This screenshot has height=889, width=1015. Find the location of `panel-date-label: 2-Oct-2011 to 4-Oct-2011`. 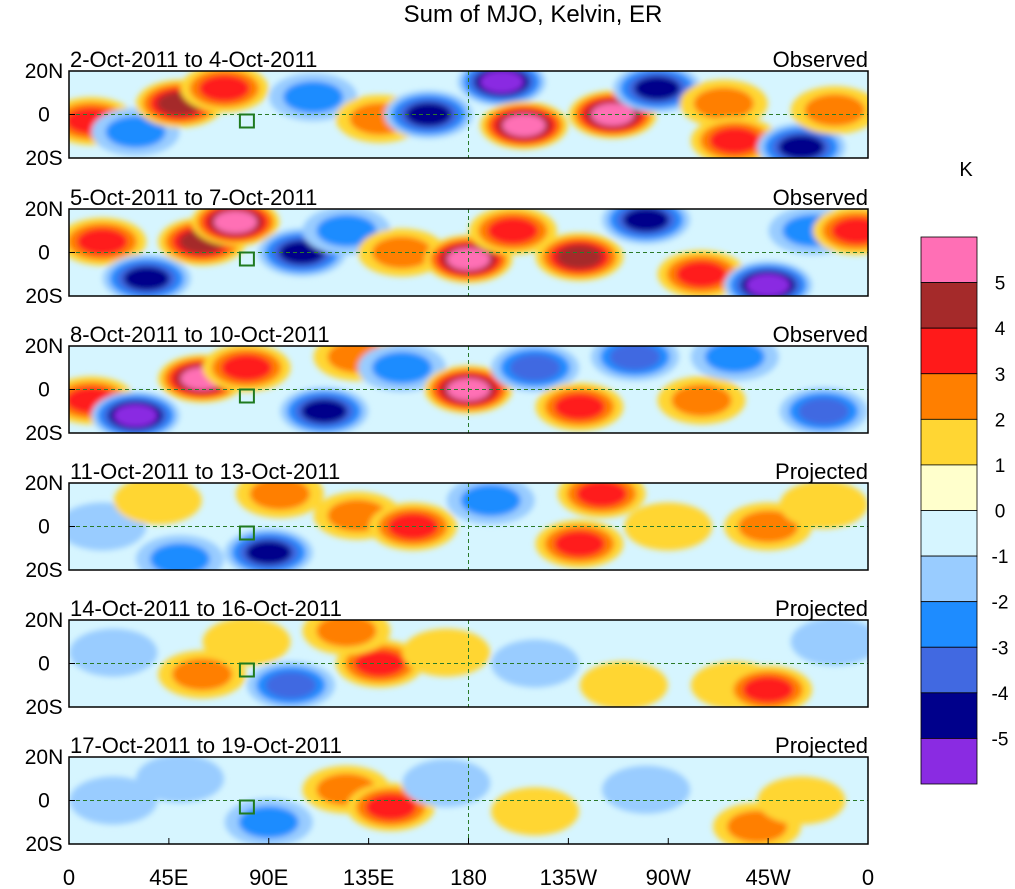

panel-date-label: 2-Oct-2011 to 4-Oct-2011 is located at coordinates (193, 59).